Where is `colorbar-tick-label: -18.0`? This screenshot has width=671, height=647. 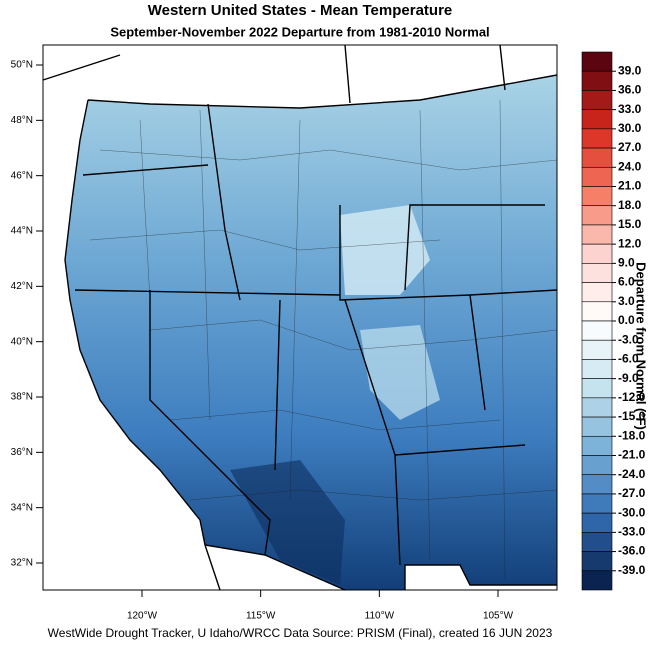 colorbar-tick-label: -18.0 is located at coordinates (632, 435).